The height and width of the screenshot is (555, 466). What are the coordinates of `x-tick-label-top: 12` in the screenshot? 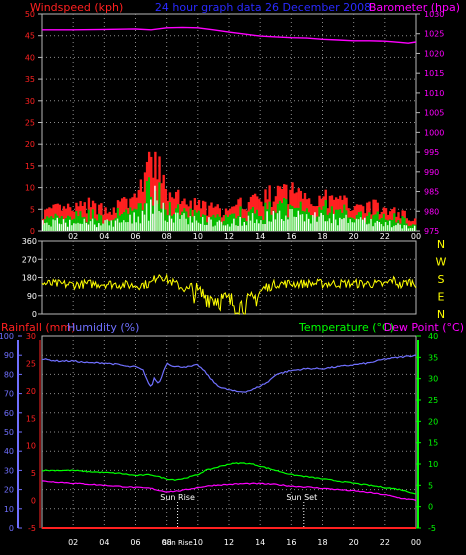 It's located at (229, 236).